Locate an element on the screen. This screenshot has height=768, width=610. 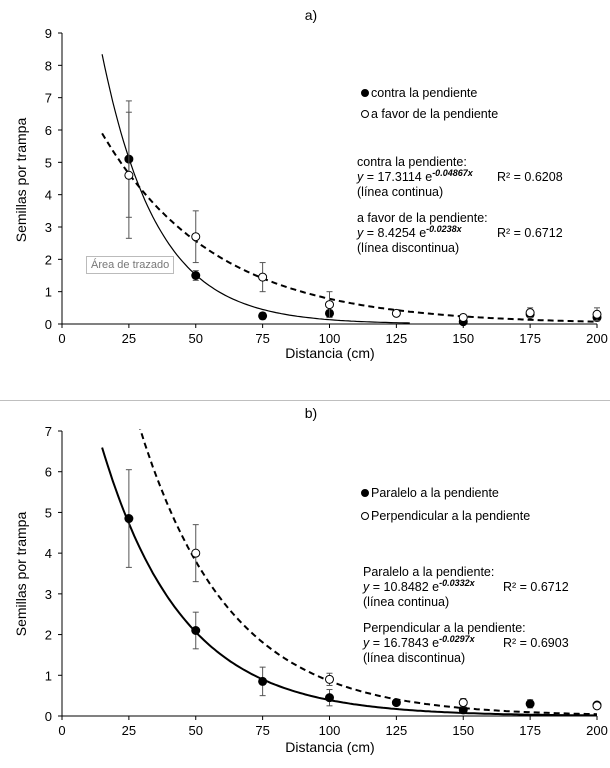
legend-entry: Paralelo a la pendiente is located at coordinates (435, 493).